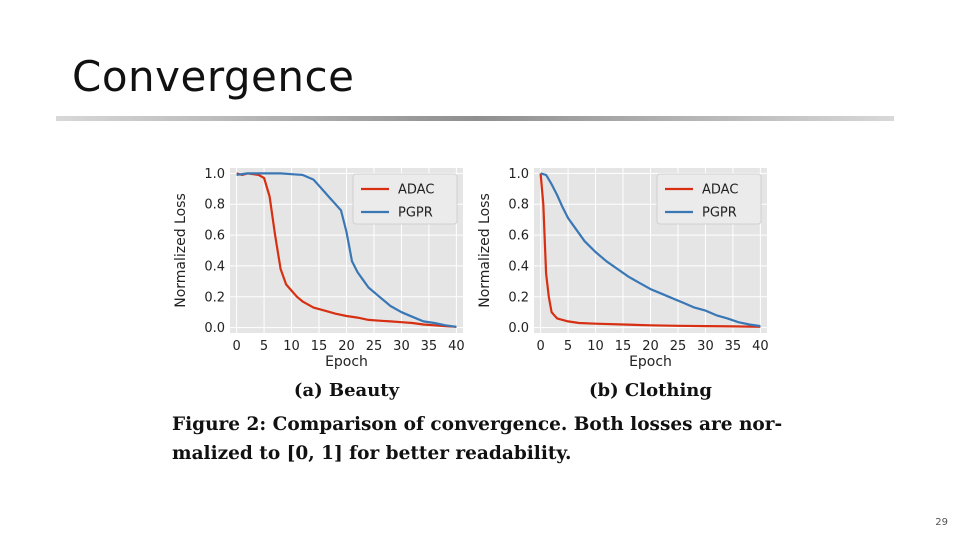  Describe the element at coordinates (941, 522) in the screenshot. I see `page-number: 29` at that location.